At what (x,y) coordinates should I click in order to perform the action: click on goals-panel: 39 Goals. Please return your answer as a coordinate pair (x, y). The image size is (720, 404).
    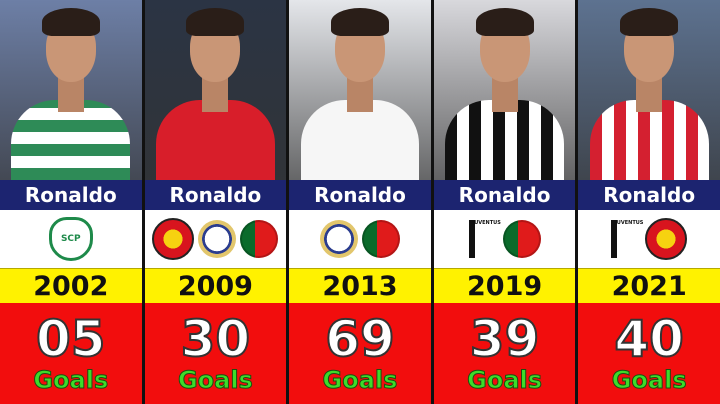
    Looking at the image, I should click on (504, 353).